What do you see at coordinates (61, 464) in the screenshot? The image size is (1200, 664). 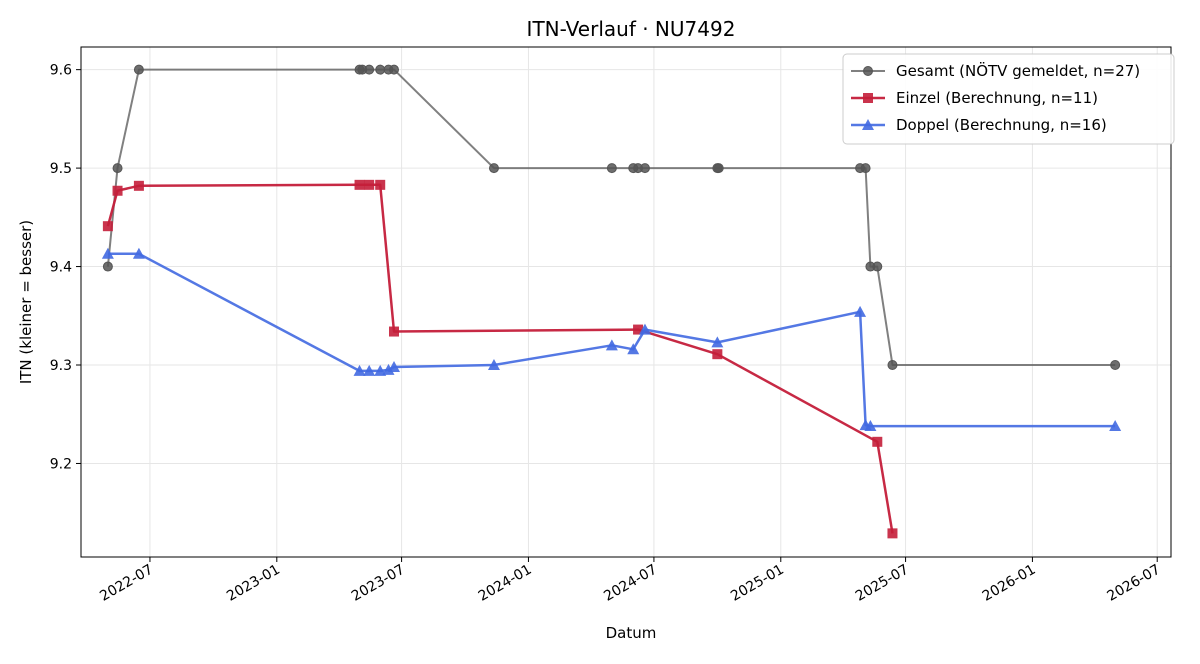 I see `y-tick-label: 9.2` at bounding box center [61, 464].